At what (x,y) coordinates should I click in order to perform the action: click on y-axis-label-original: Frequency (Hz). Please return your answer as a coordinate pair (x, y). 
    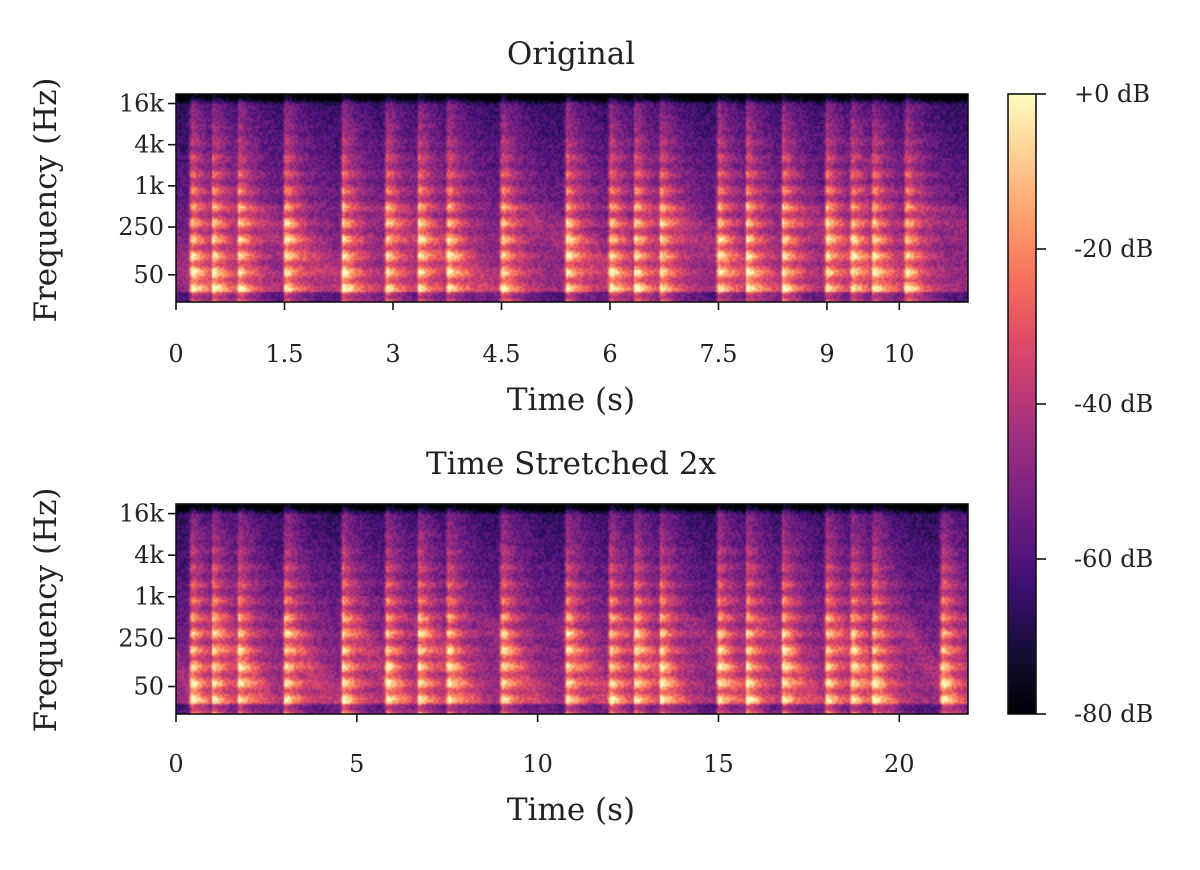
    Looking at the image, I should click on (46, 199).